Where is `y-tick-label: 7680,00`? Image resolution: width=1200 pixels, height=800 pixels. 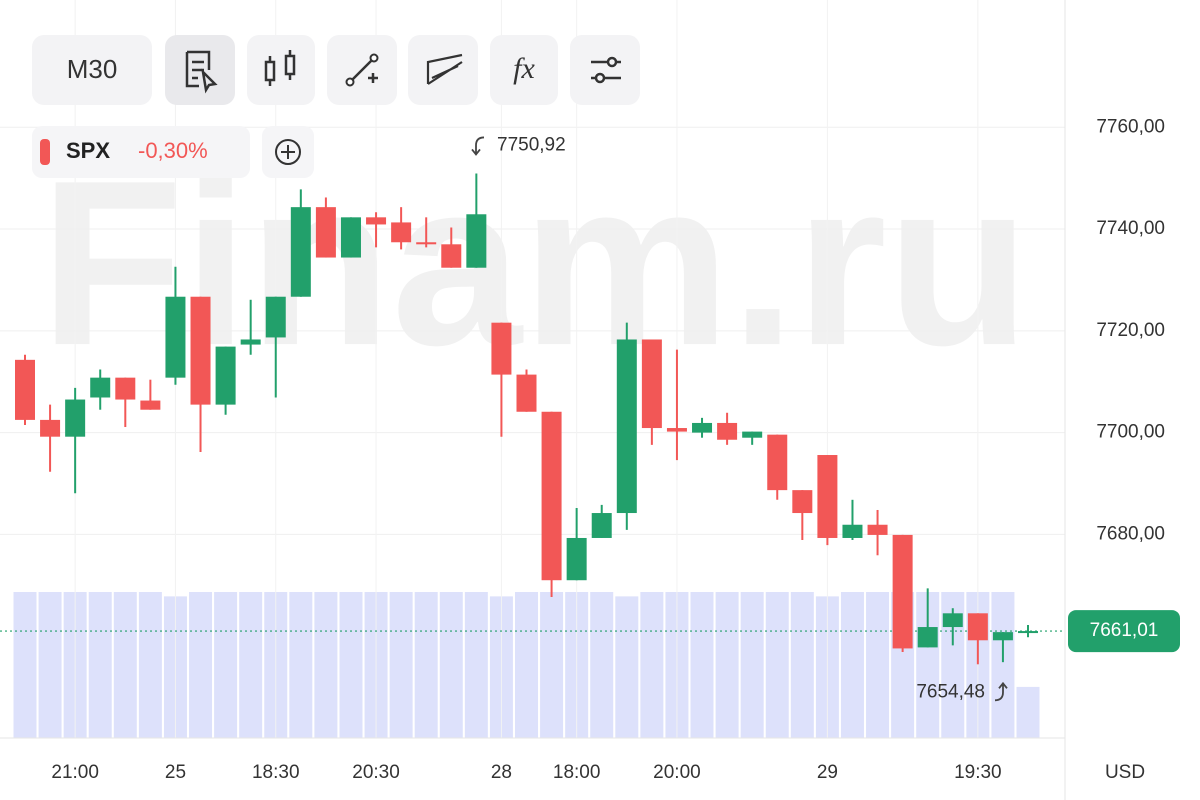 y-tick-label: 7680,00 is located at coordinates (1130, 533).